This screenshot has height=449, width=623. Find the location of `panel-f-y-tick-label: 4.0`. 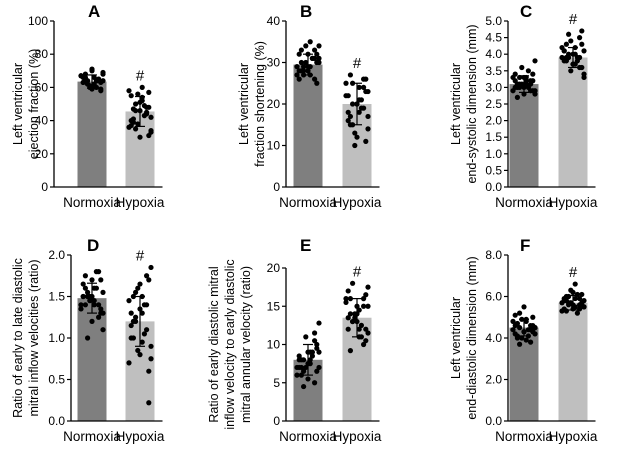

panel-f-y-tick-label: 4.0 is located at coordinates (493, 338).